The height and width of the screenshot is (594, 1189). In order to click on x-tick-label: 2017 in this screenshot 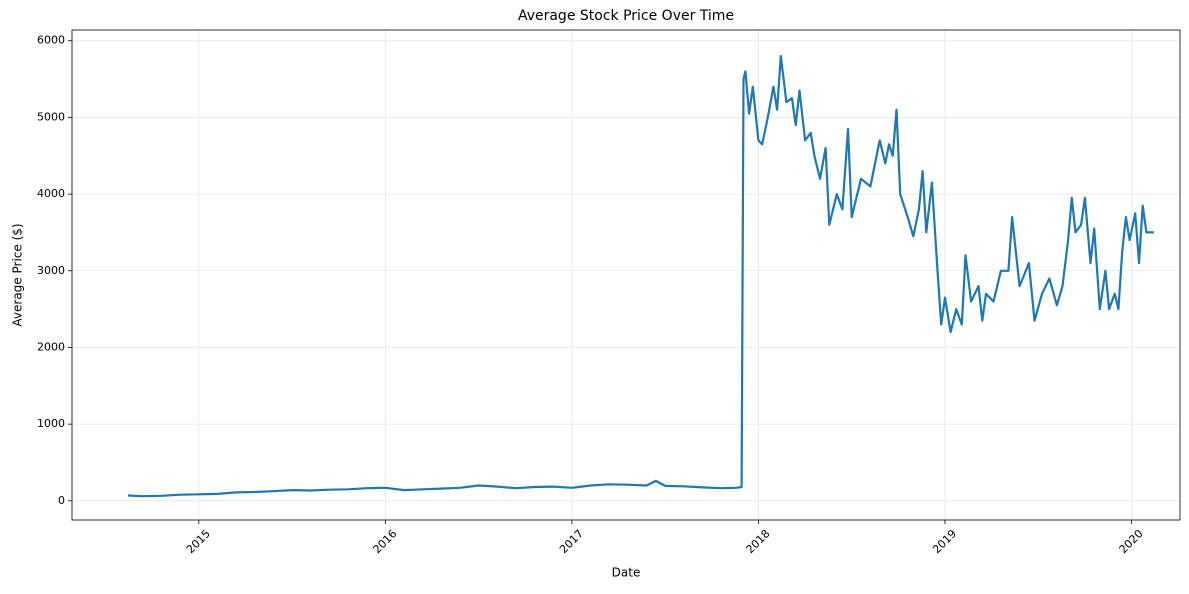, I will do `click(571, 541)`.